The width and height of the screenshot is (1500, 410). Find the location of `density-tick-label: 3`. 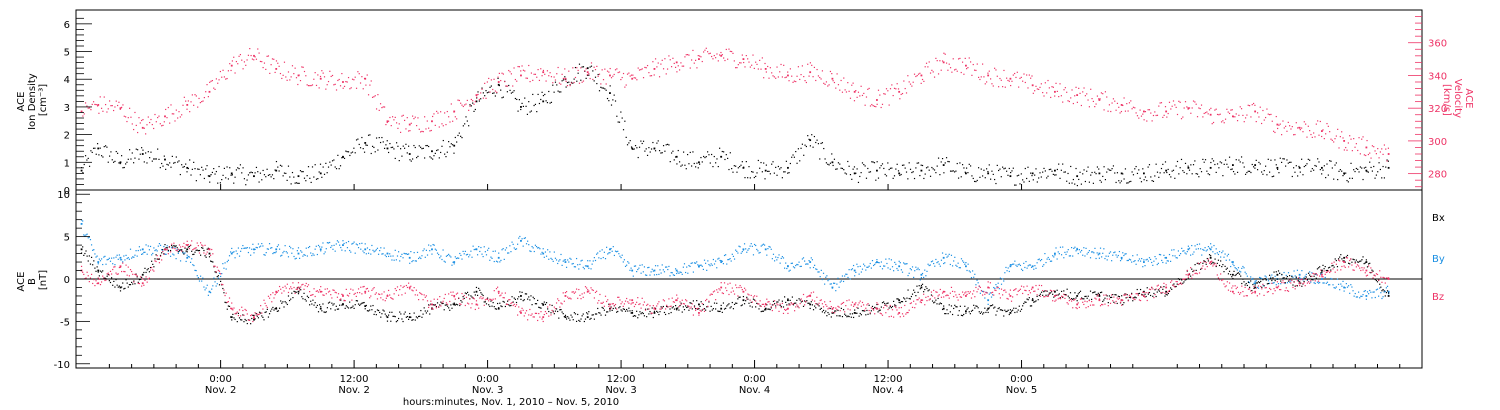

density-tick-label: 3 is located at coordinates (67, 108).